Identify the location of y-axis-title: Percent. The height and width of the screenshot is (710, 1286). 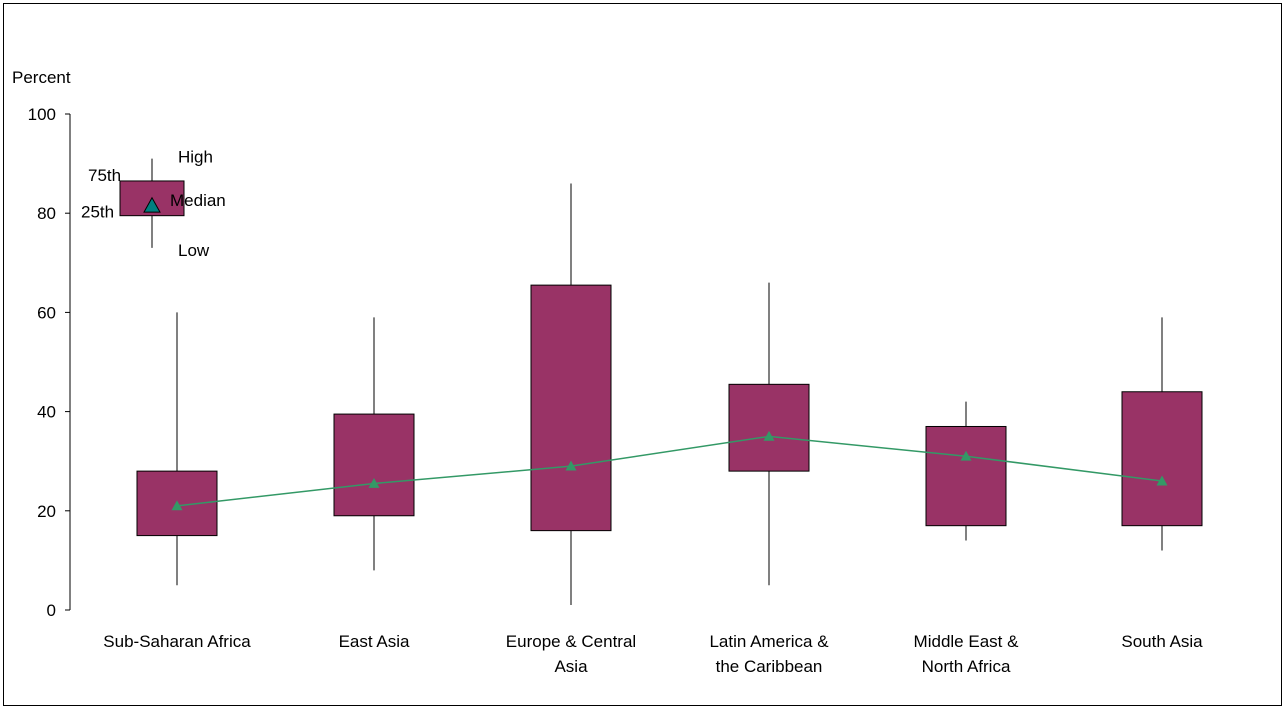
(41, 77).